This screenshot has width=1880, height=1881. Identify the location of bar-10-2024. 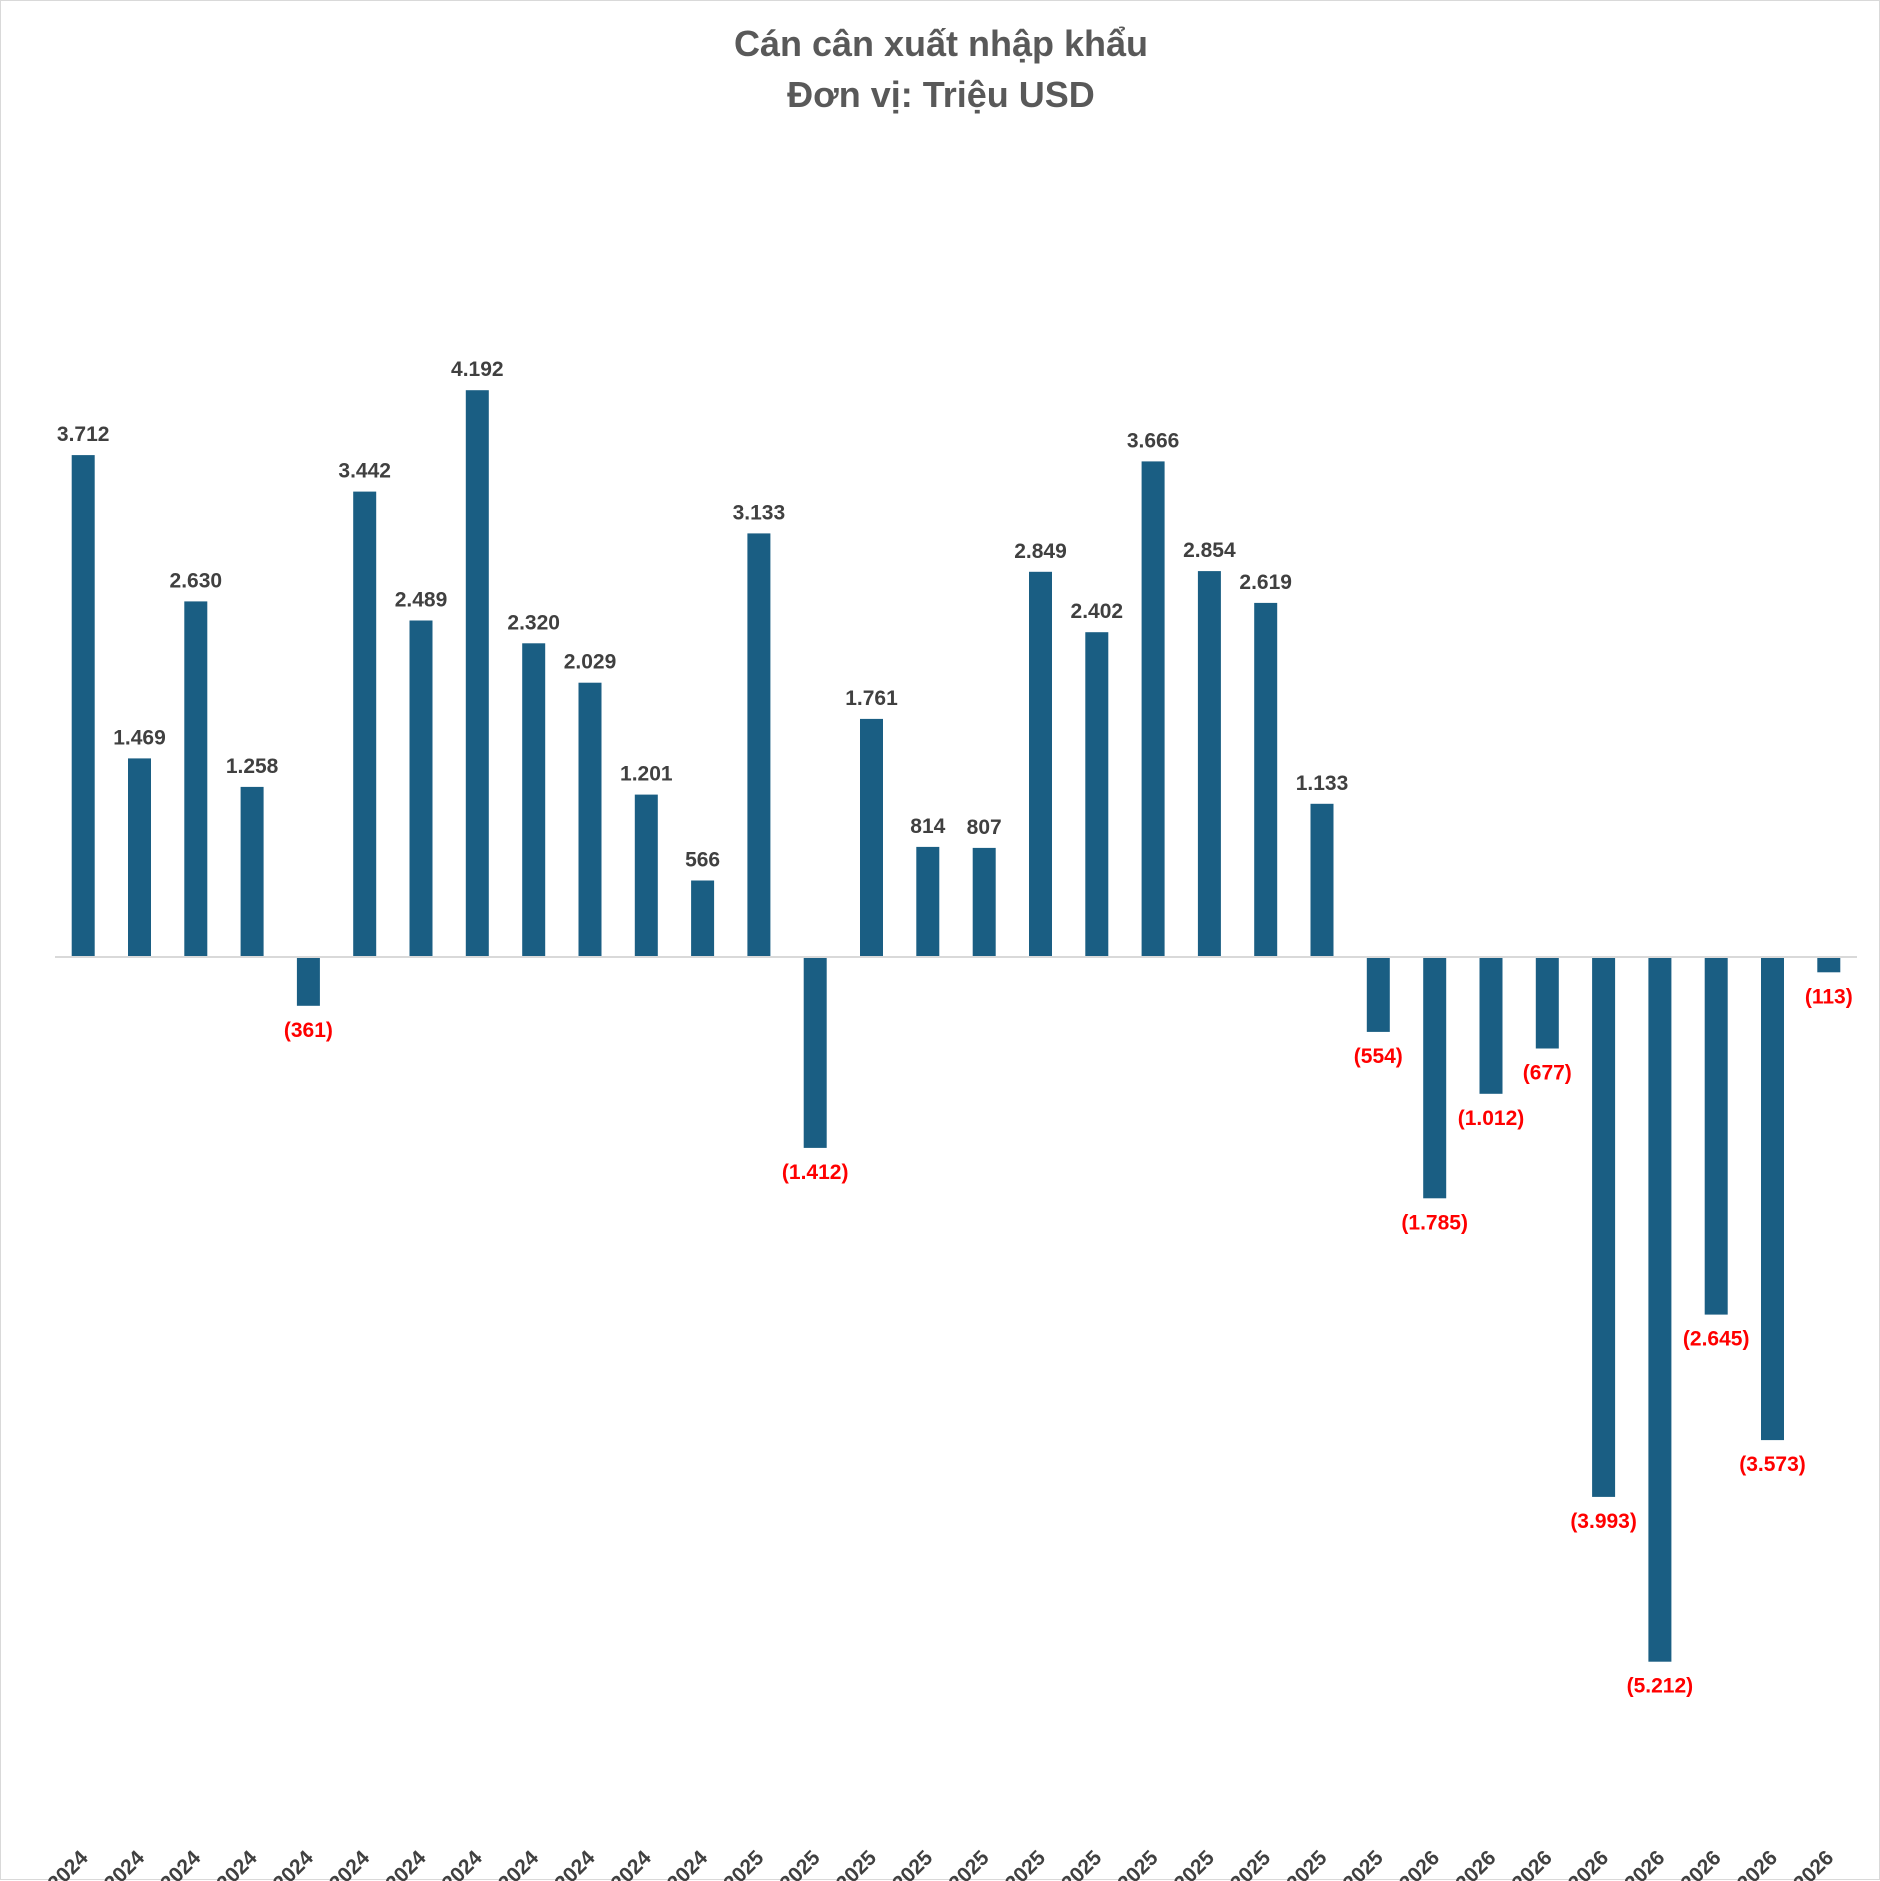
(590, 819).